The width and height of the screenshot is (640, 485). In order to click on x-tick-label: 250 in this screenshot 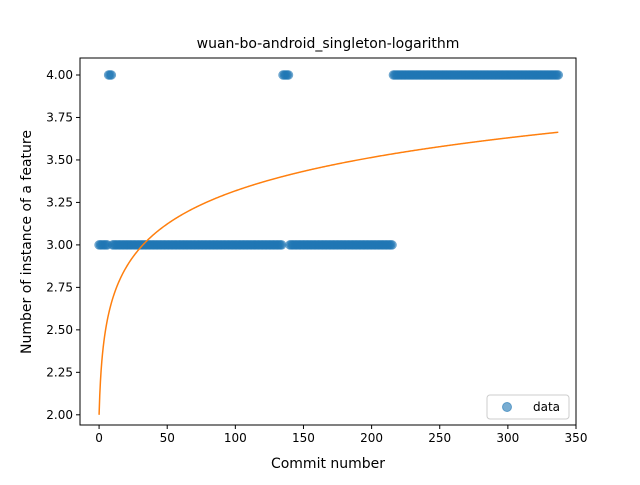, I will do `click(439, 438)`.